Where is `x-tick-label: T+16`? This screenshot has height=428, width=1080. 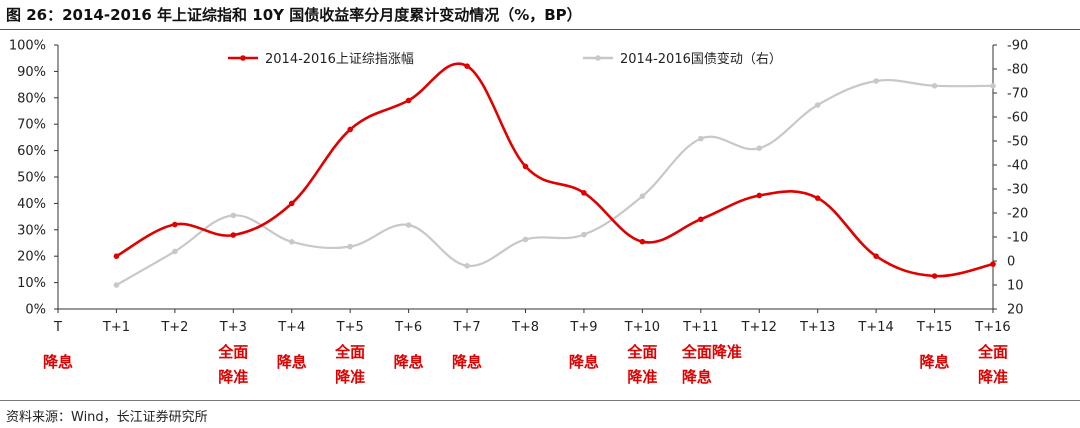
x-tick-label: T+16 is located at coordinates (992, 327).